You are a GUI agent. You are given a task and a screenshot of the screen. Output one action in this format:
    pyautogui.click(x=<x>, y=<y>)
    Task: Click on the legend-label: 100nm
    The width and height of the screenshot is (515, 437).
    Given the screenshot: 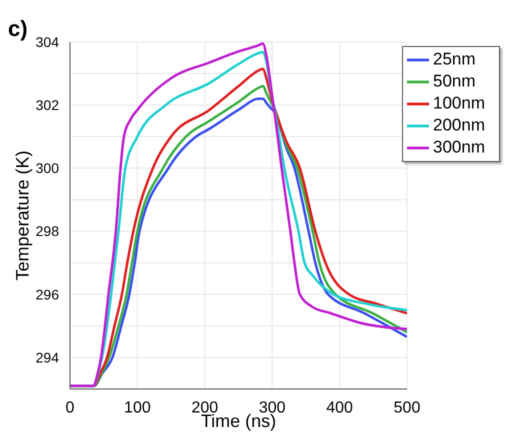 What is the action you would take?
    pyautogui.click(x=459, y=102)
    